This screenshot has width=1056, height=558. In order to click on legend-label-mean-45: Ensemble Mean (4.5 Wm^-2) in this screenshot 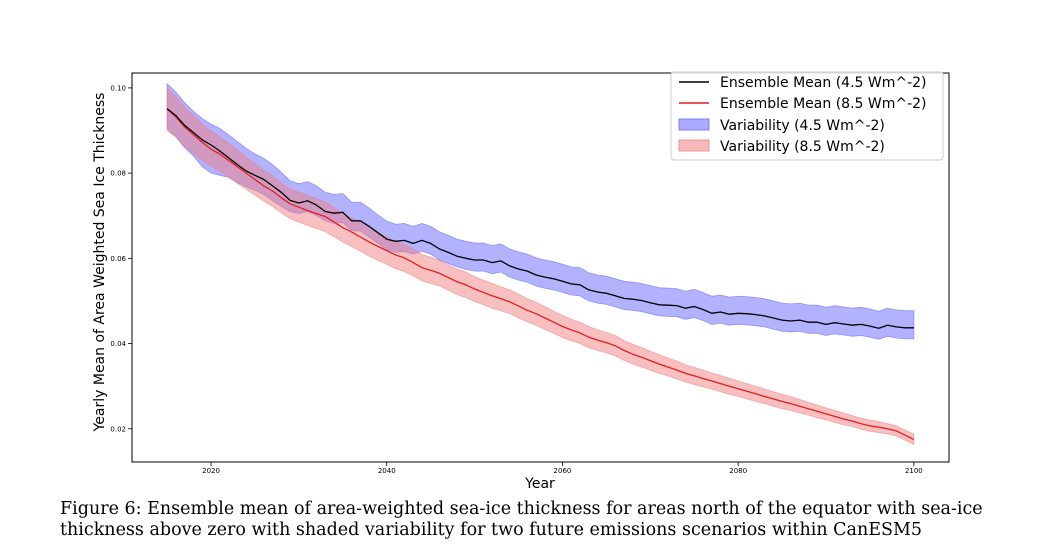, I will do `click(823, 83)`.